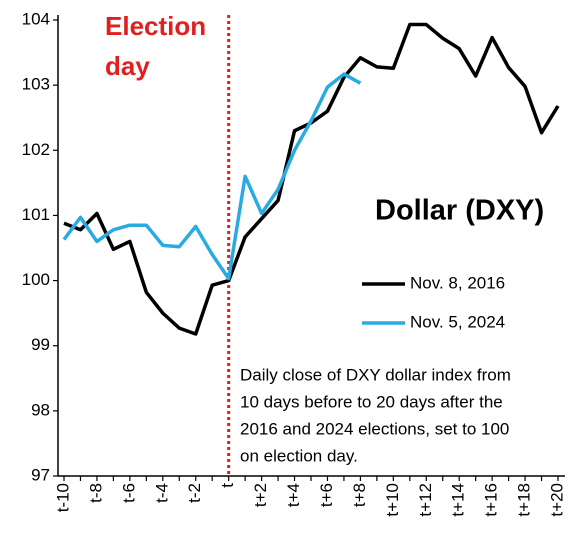 The width and height of the screenshot is (587, 546). I want to click on x-tick-label: t+18, so click(524, 500).